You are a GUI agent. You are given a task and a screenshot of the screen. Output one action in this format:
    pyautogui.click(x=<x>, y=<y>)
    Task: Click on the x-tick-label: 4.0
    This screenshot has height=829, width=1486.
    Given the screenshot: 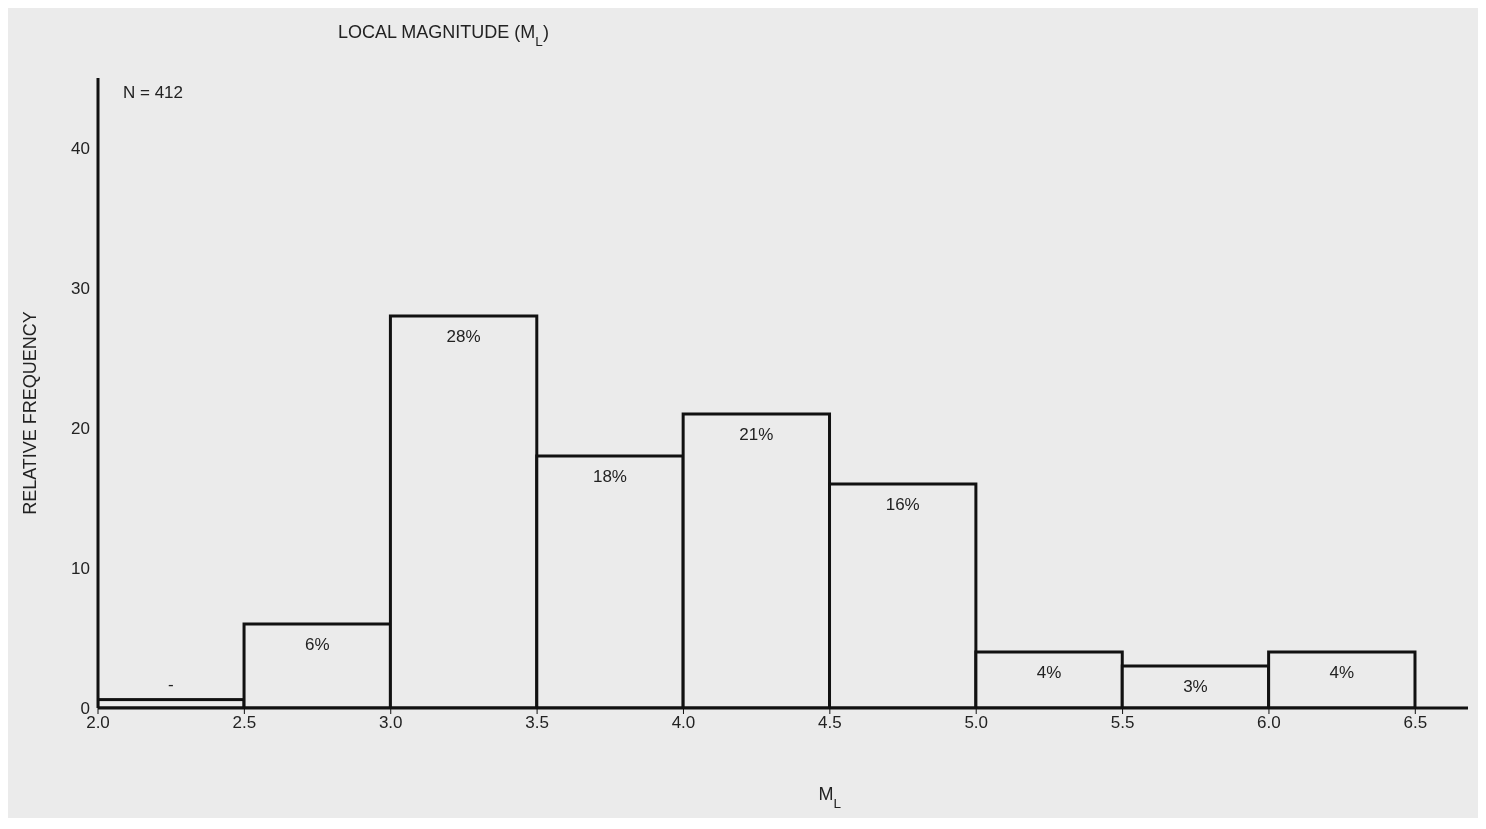 What is the action you would take?
    pyautogui.click(x=683, y=723)
    